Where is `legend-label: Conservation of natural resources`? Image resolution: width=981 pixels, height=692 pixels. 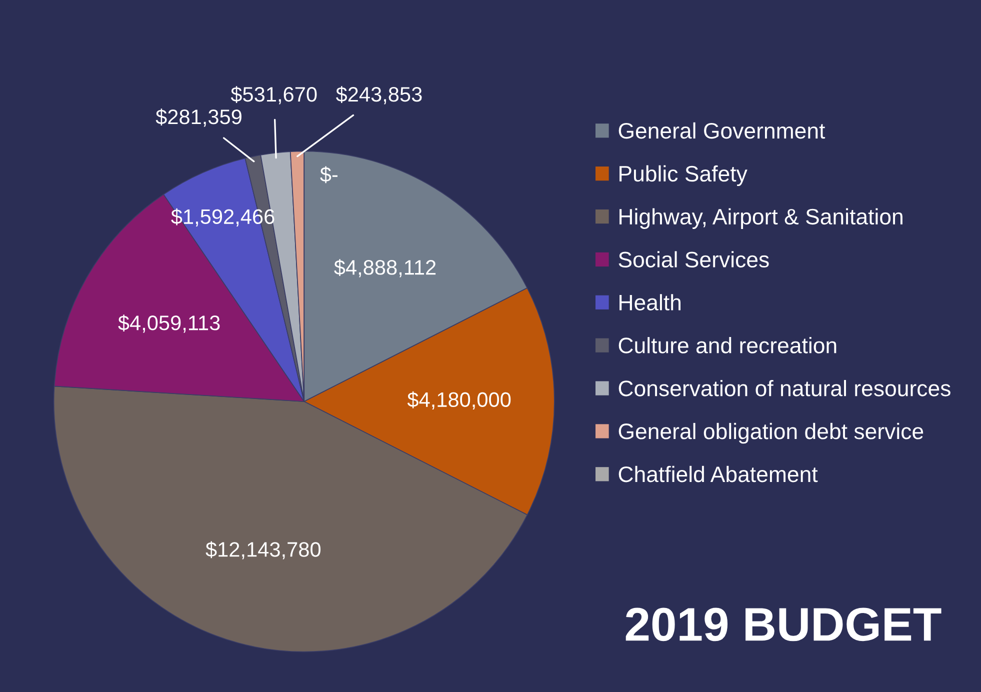
legend-label: Conservation of natural resources is located at coordinates (784, 388).